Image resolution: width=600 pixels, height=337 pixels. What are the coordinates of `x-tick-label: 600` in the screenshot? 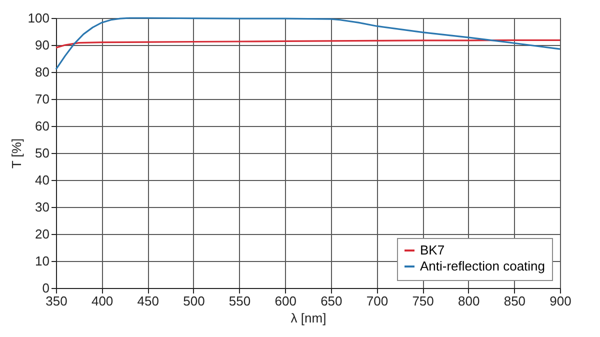 It's located at (285, 301).